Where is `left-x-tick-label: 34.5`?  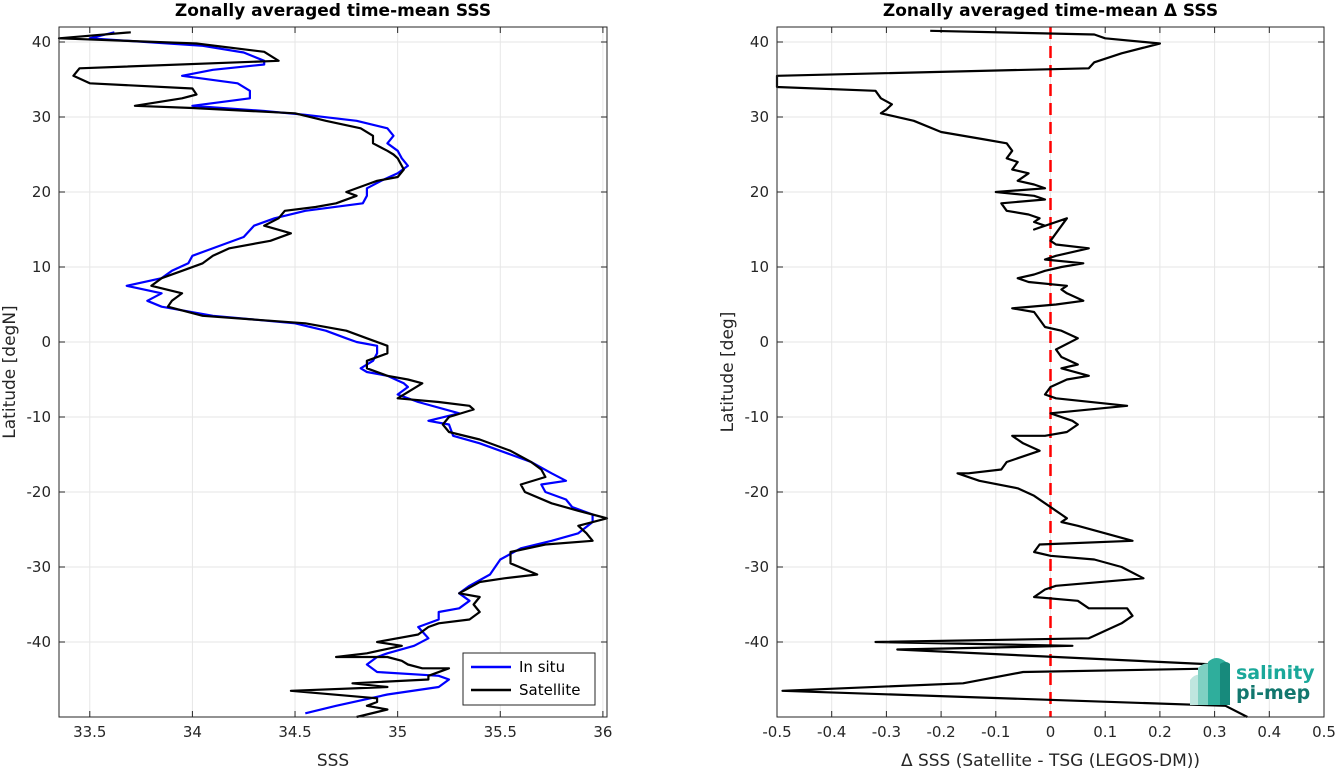 left-x-tick-label: 34.5 is located at coordinates (294, 732).